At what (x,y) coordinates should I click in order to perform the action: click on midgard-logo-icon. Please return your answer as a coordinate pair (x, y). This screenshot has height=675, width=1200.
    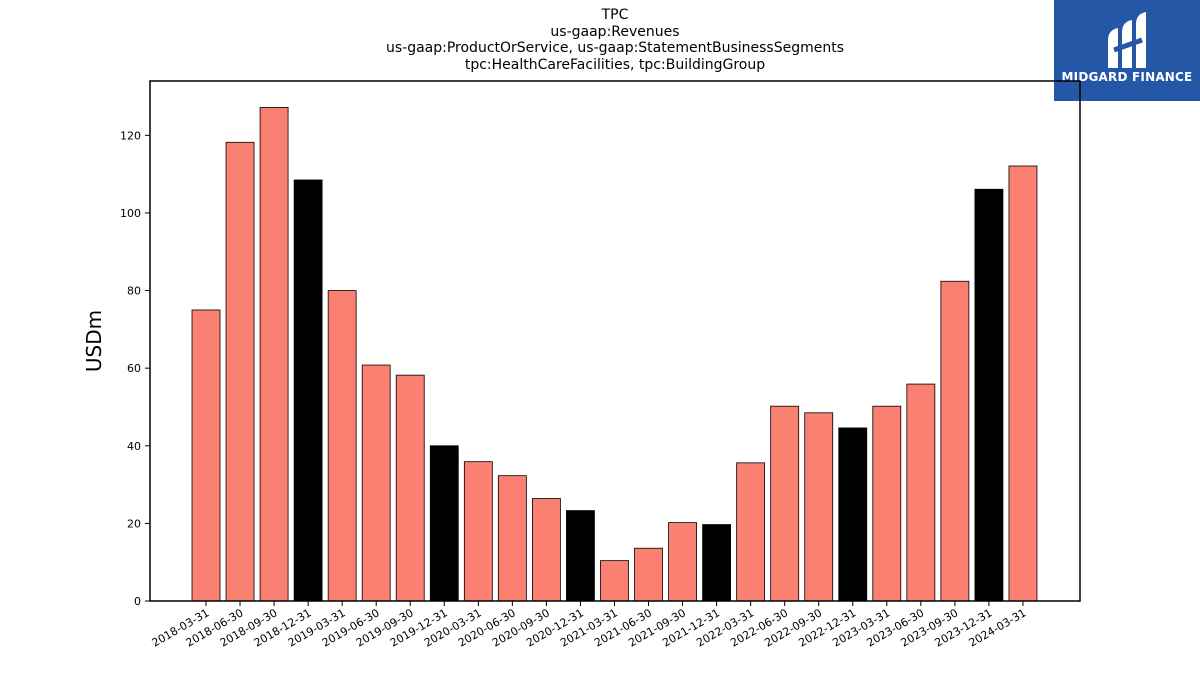
    Looking at the image, I should click on (1127, 40).